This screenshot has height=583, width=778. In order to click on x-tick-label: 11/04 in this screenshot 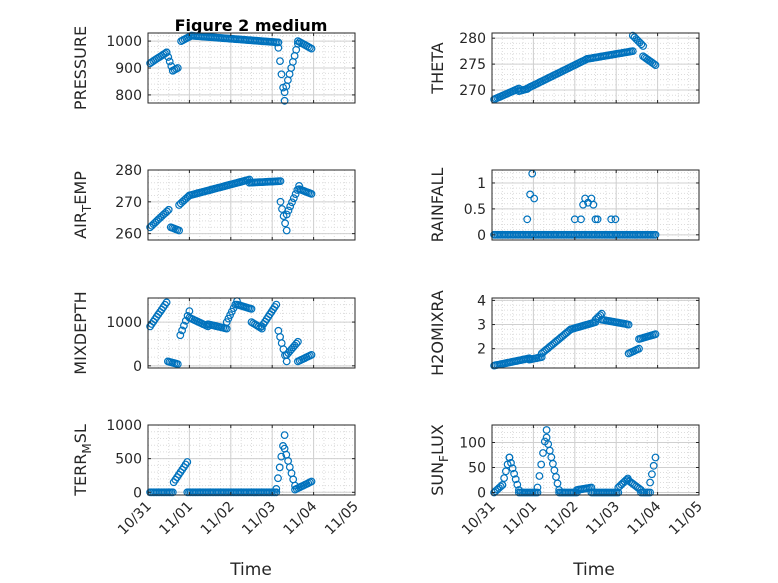, I will do `click(645, 518)`.